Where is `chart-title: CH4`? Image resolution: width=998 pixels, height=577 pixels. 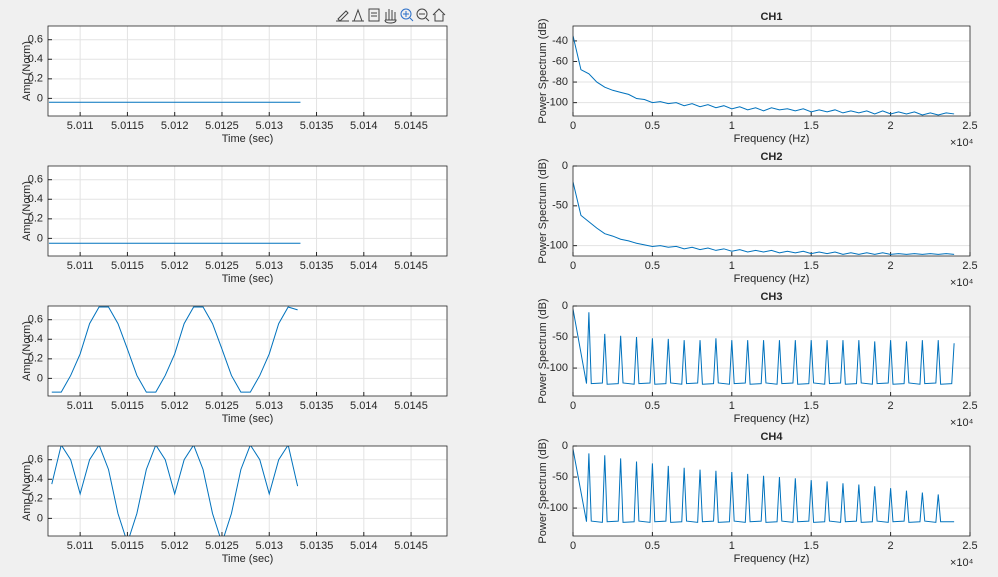
chart-title: CH4 is located at coordinates (771, 437).